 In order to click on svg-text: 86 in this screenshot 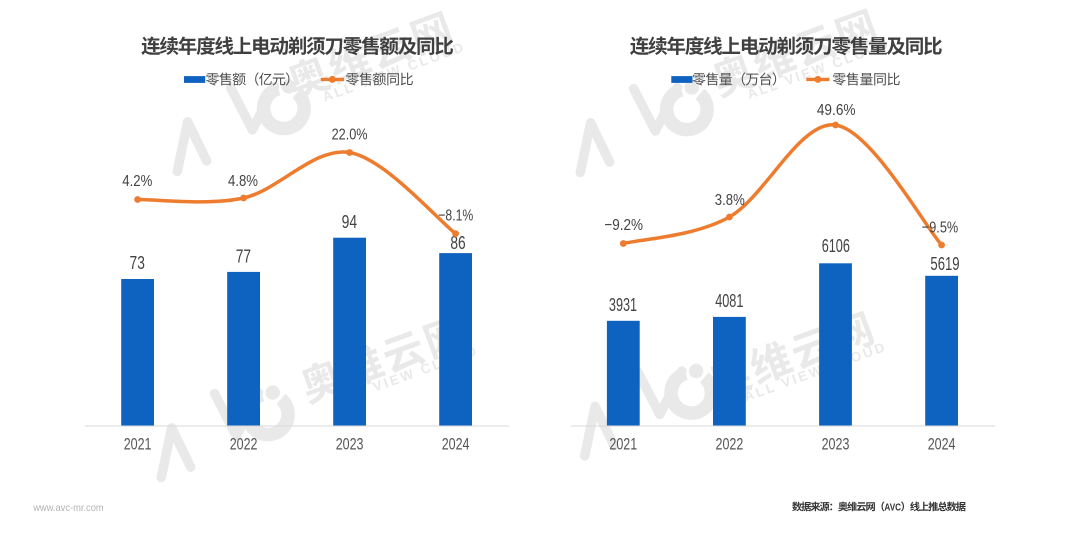, I will do `click(457, 243)`.